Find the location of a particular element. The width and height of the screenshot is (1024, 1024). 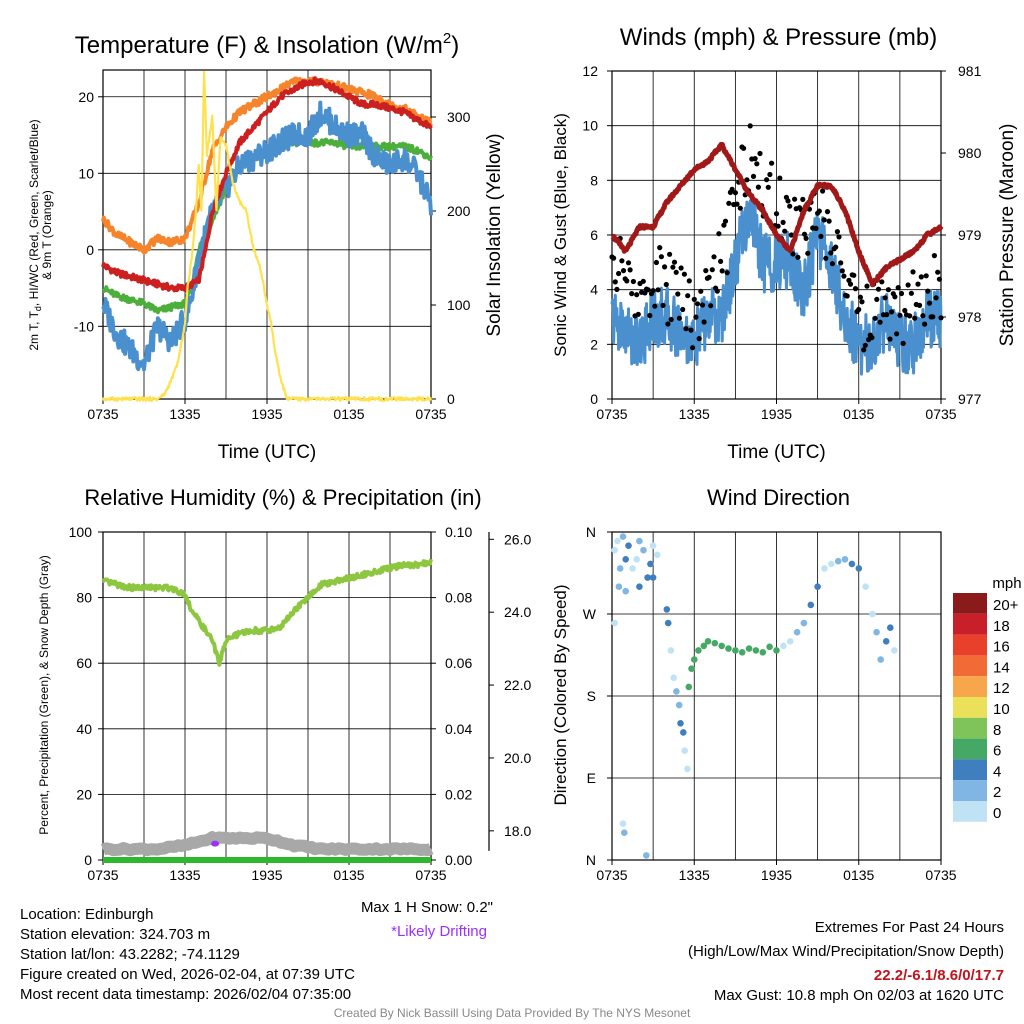

dir-xtick-label: 0735 is located at coordinates (611, 875).